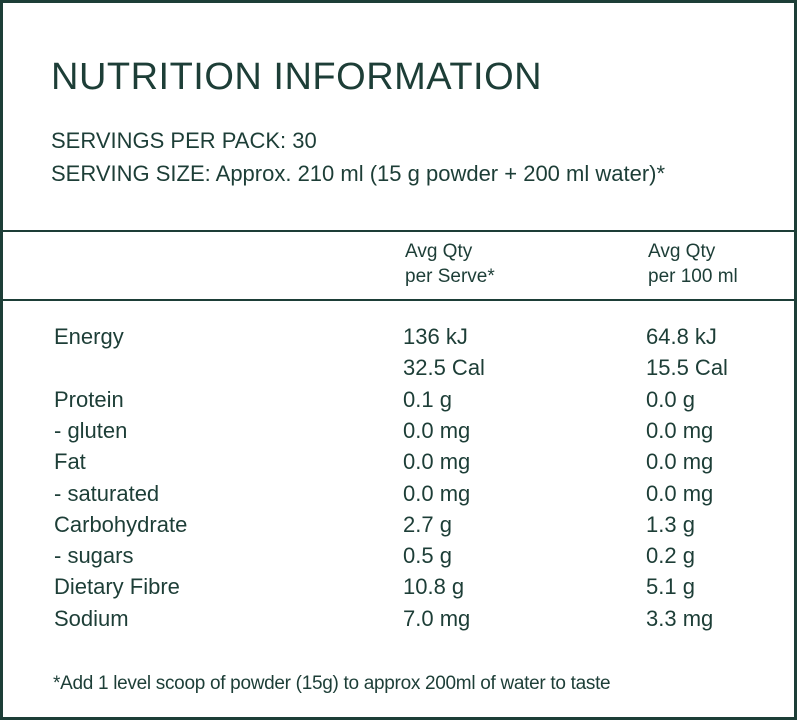  Describe the element at coordinates (117, 587) in the screenshot. I see `nutrient-label: Dietary Fibre` at that location.